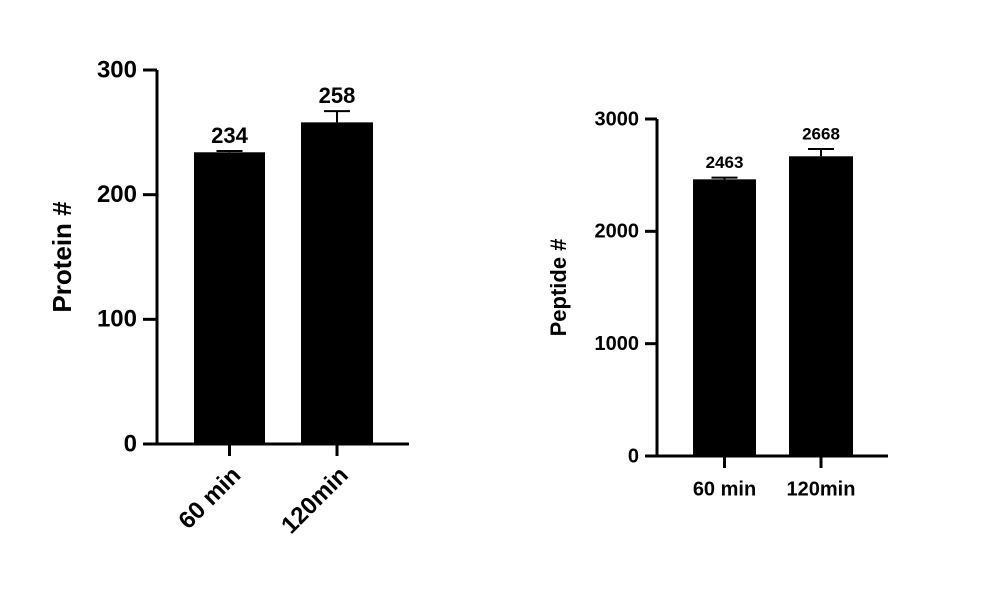 The image size is (982, 599). Describe the element at coordinates (337, 95) in the screenshot. I see `value-label: 258` at that location.